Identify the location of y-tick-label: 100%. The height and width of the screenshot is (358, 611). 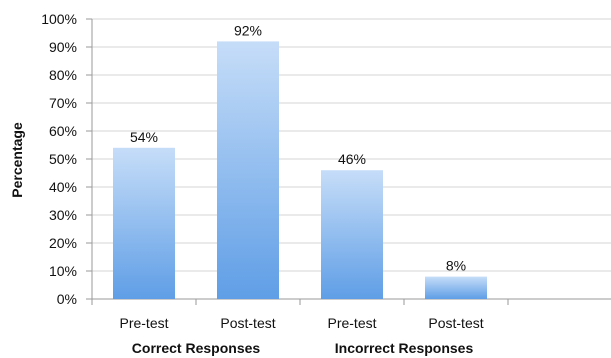
(59, 19).